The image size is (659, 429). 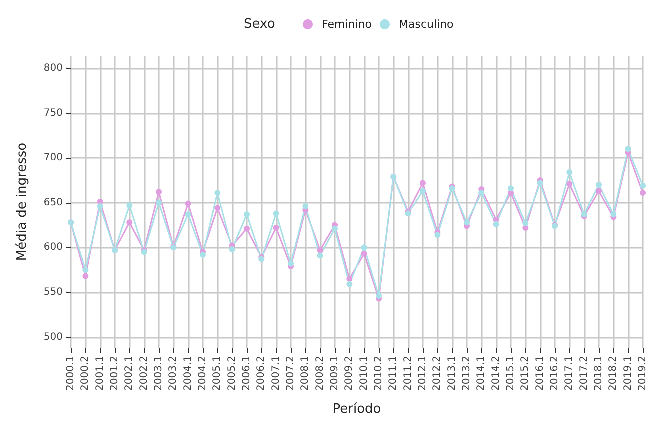 What do you see at coordinates (203, 373) in the screenshot?
I see `x-tick-label: 2004.2` at bounding box center [203, 373].